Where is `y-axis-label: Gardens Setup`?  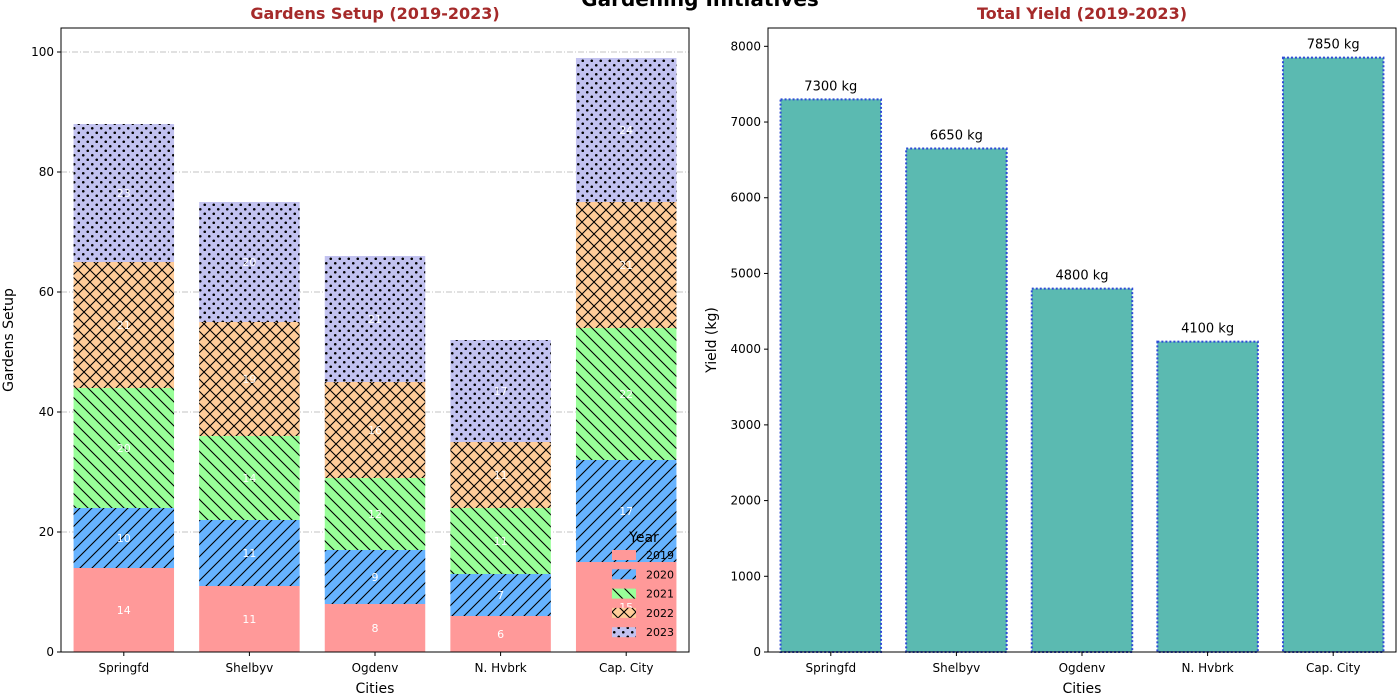
y-axis-label: Gardens Setup is located at coordinates (9, 340).